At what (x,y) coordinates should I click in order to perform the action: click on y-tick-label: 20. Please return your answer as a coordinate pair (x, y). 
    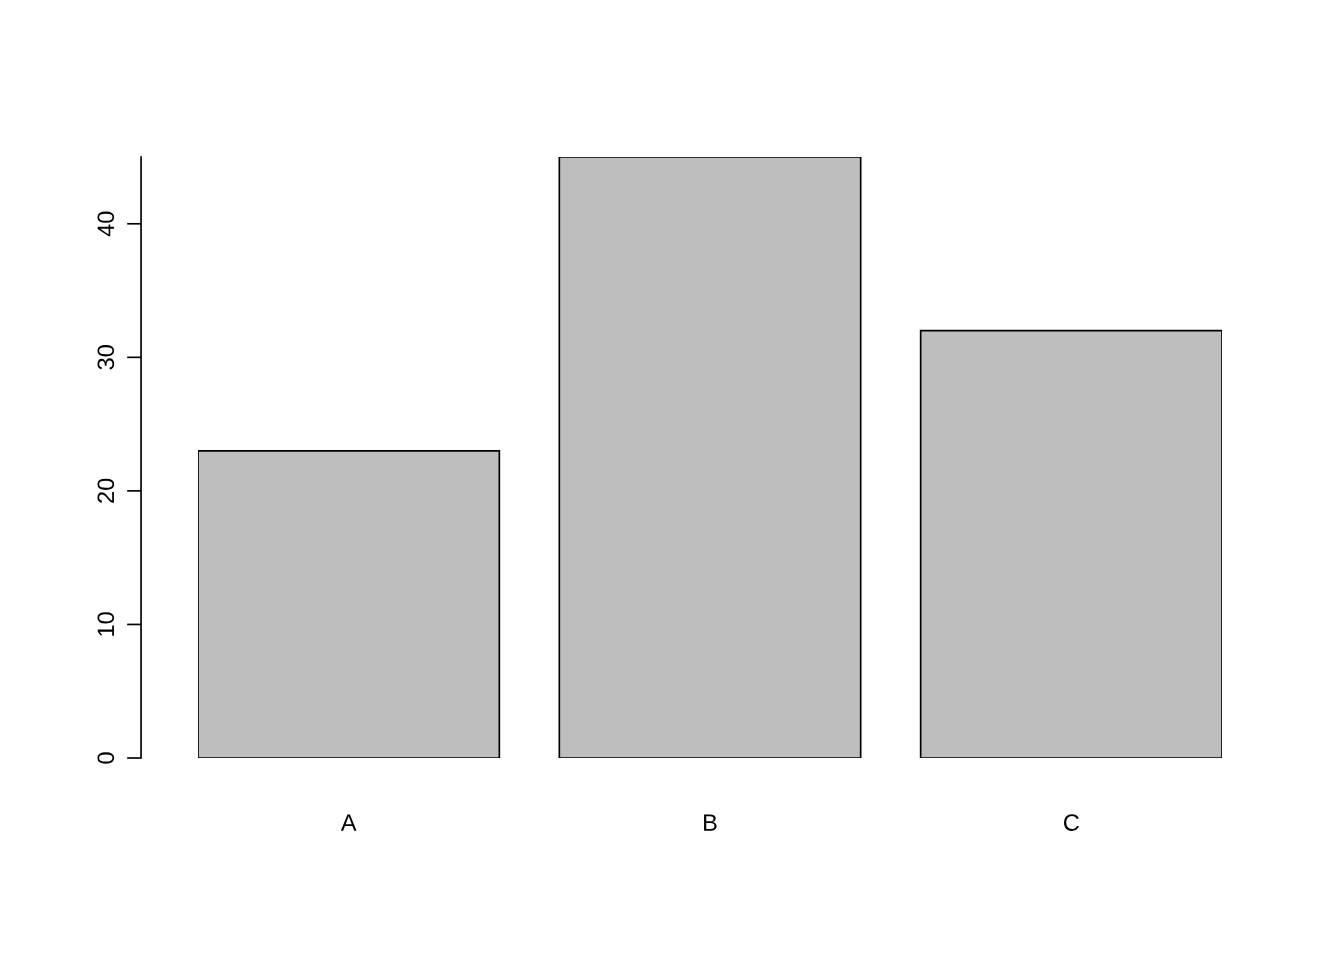
    Looking at the image, I should click on (106, 490).